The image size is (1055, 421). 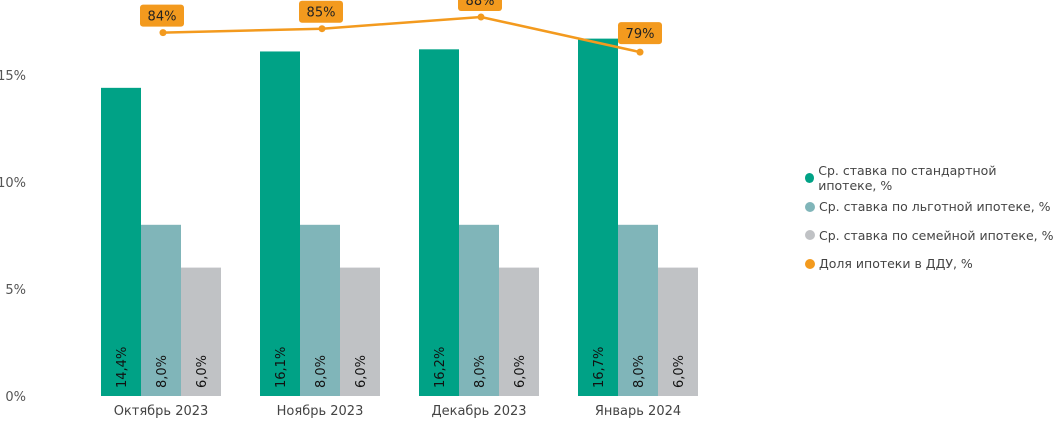 I want to click on legend-item: Доля ипотеки в ДДУ, %, so click(x=930, y=264).